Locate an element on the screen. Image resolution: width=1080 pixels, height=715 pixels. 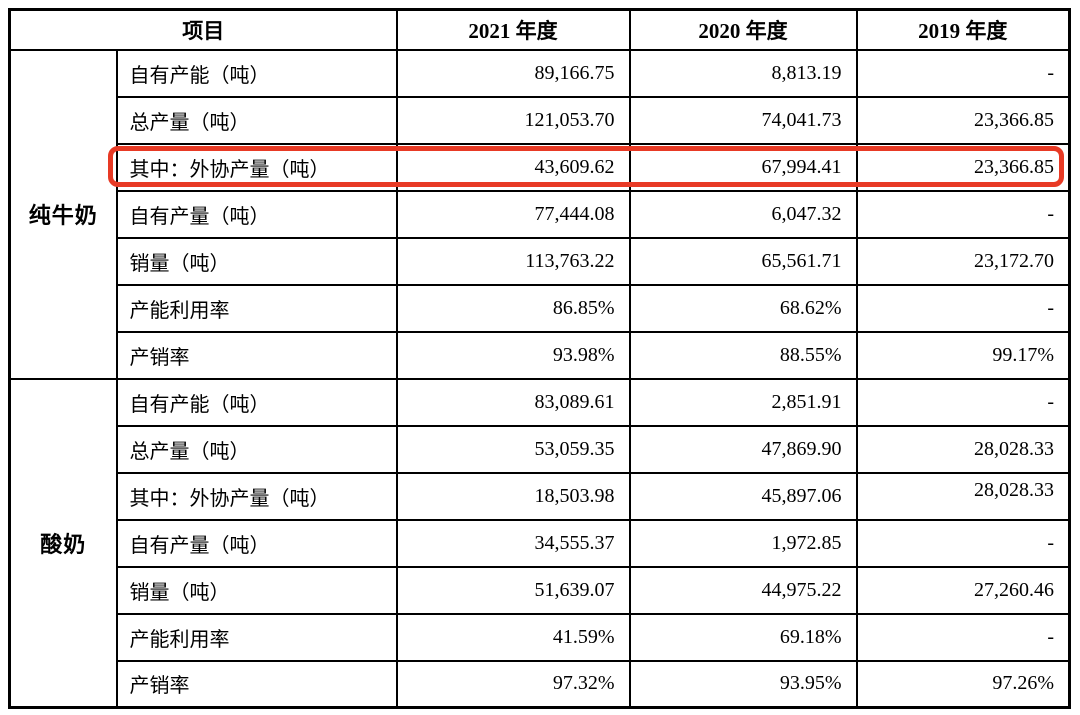
value-cell: 34,555.37 is located at coordinates (513, 543).